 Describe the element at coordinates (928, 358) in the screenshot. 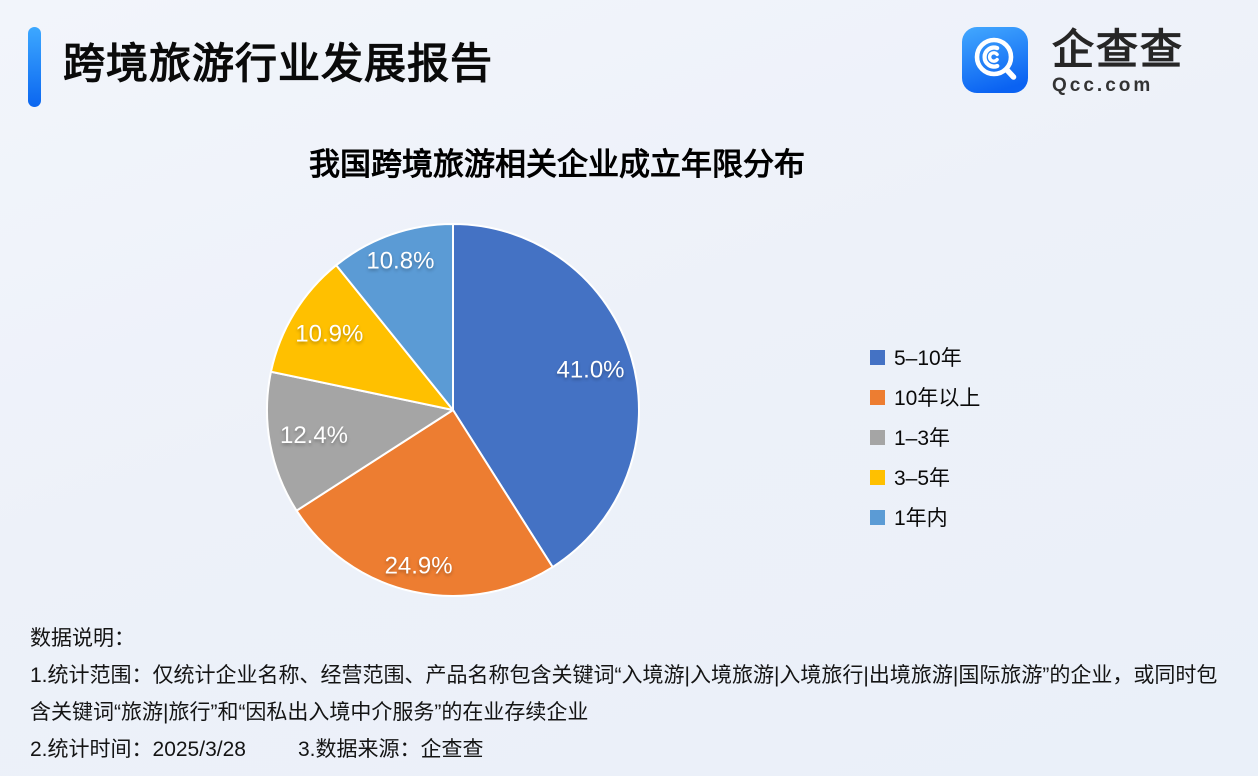

I see `legend-label: 5–10年` at that location.